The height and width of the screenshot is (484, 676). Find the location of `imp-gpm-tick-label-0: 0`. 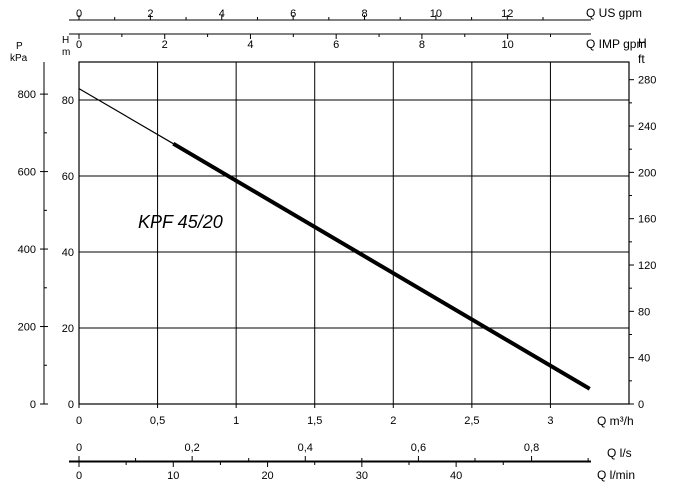

imp-gpm-tick-label-0: 0 is located at coordinates (79, 45).